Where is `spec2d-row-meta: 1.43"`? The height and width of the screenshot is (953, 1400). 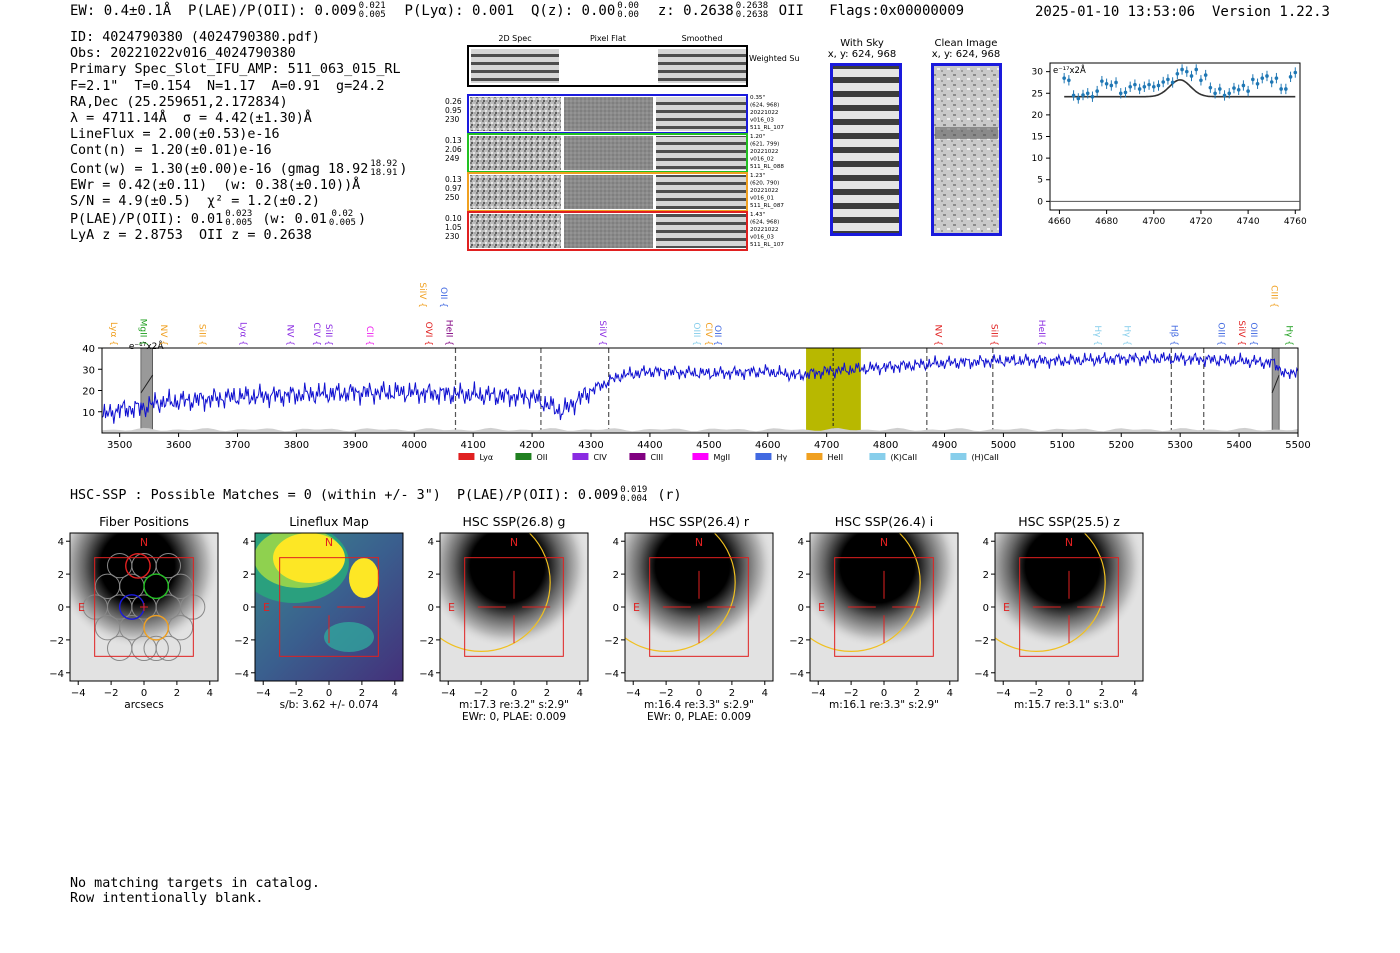 spec2d-row-meta: 1.43" is located at coordinates (757, 215).